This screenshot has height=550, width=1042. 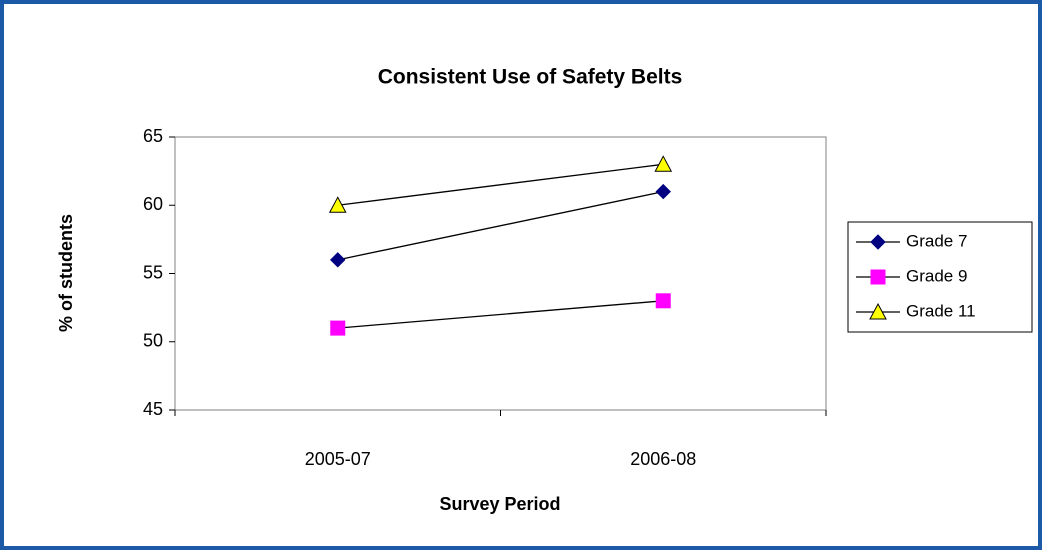 What do you see at coordinates (936, 275) in the screenshot?
I see `legend-label: Grade 9` at bounding box center [936, 275].